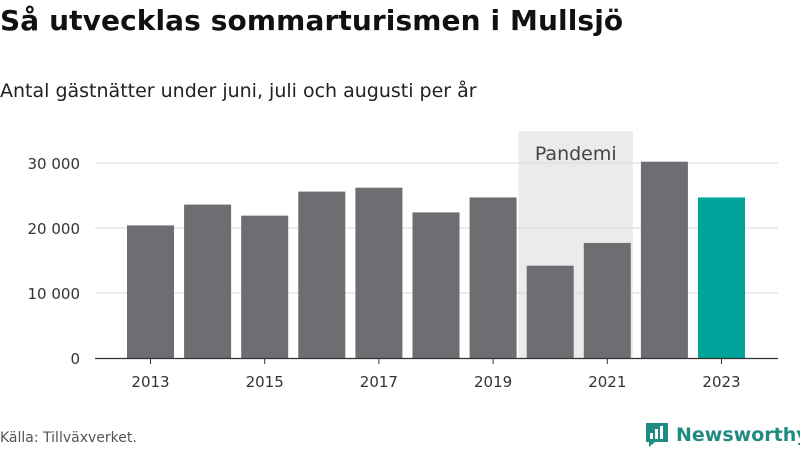 Image resolution: width=800 pixels, height=450 pixels. I want to click on bar-2017, so click(379, 272).